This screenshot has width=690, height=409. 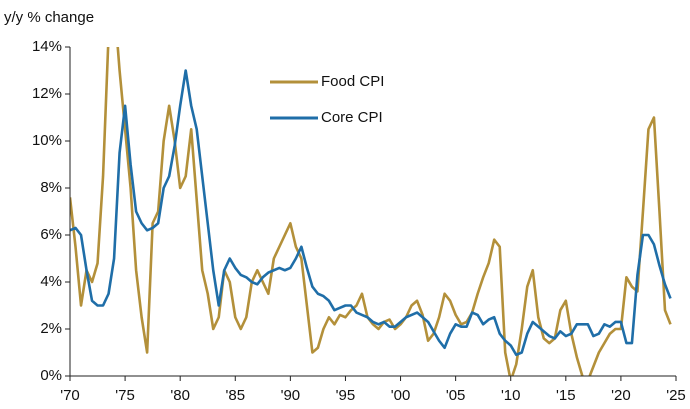 I want to click on y-tick-label: 12%, so click(x=47, y=93).